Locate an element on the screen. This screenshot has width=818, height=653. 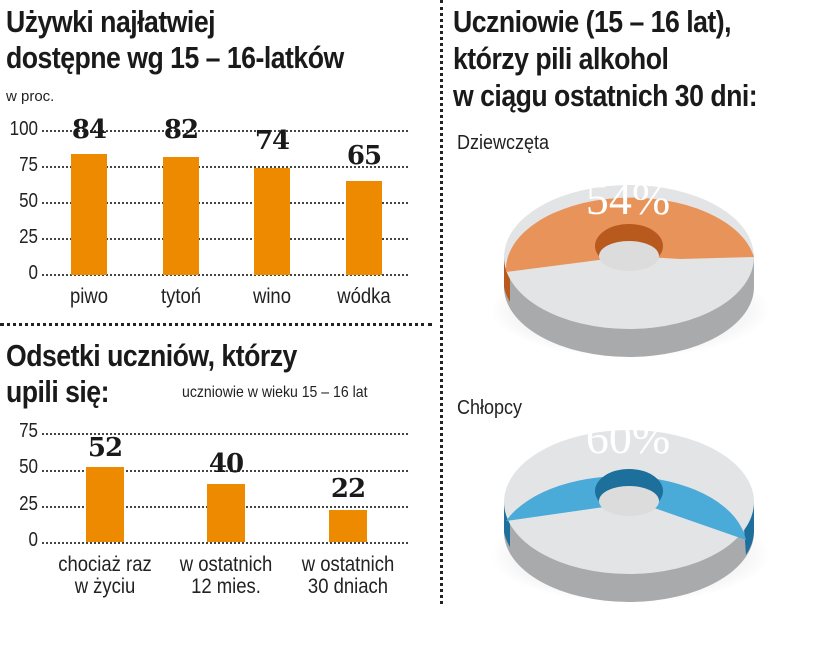
vertical-divider is located at coordinates (441, 302).